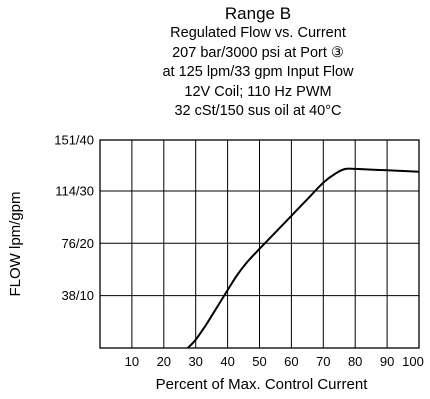 The height and width of the screenshot is (399, 430). Describe the element at coordinates (258, 52) in the screenshot. I see `chart-subtitle-line-2: 207 bar/3000 psi at Port ③` at that location.